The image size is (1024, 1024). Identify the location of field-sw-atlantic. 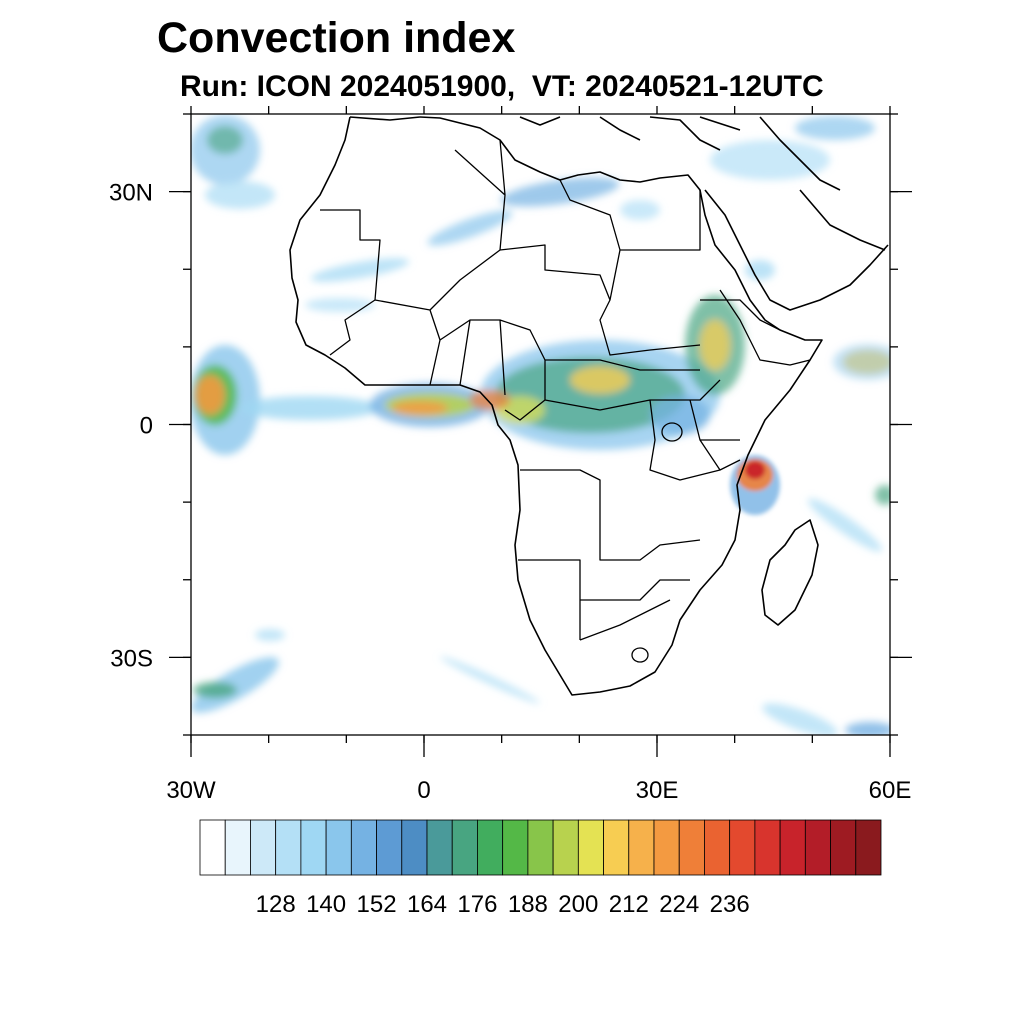
(365, 671).